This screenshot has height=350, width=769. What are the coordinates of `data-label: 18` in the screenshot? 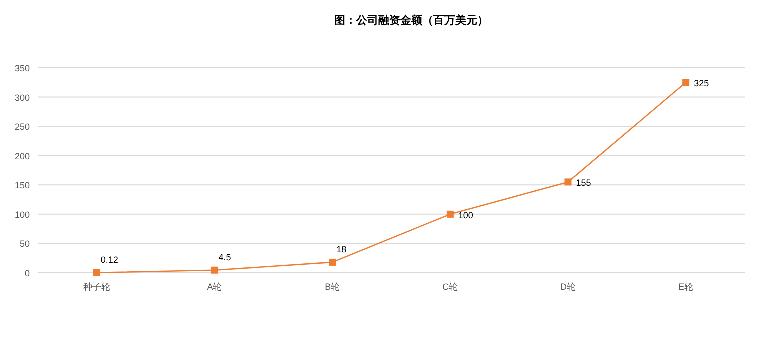 It's located at (341, 249).